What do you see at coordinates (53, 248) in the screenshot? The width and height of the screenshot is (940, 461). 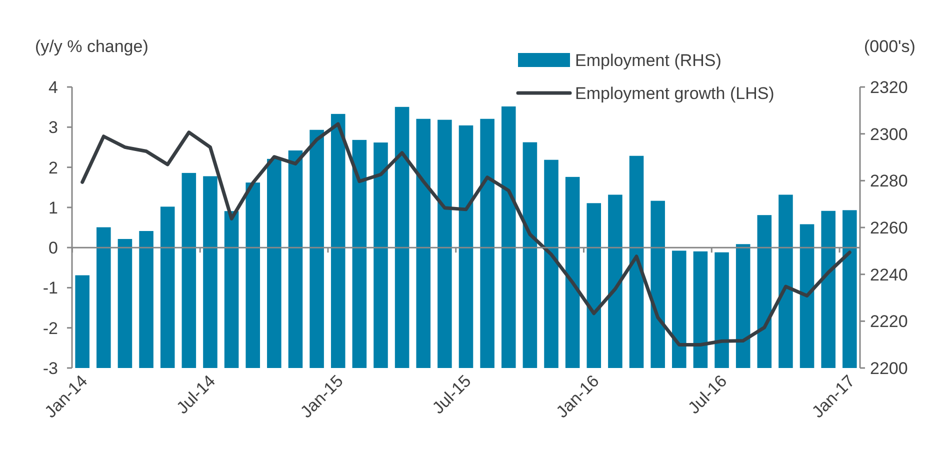 I see `y-tick-label: 0` at bounding box center [53, 248].